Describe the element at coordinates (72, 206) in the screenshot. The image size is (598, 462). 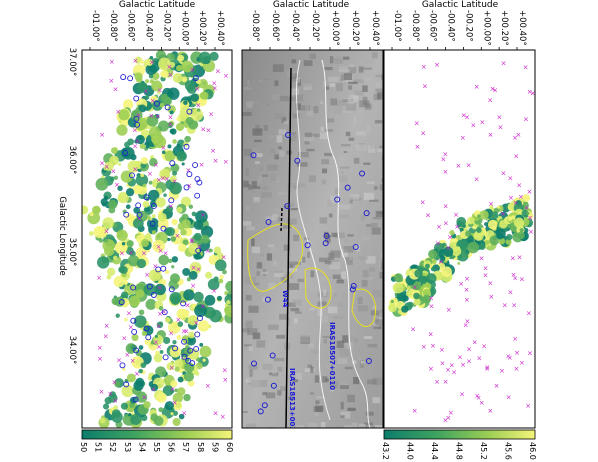
I see `y-ticks: 37.00° 36.00° 35.00° 34.00°` at that location.